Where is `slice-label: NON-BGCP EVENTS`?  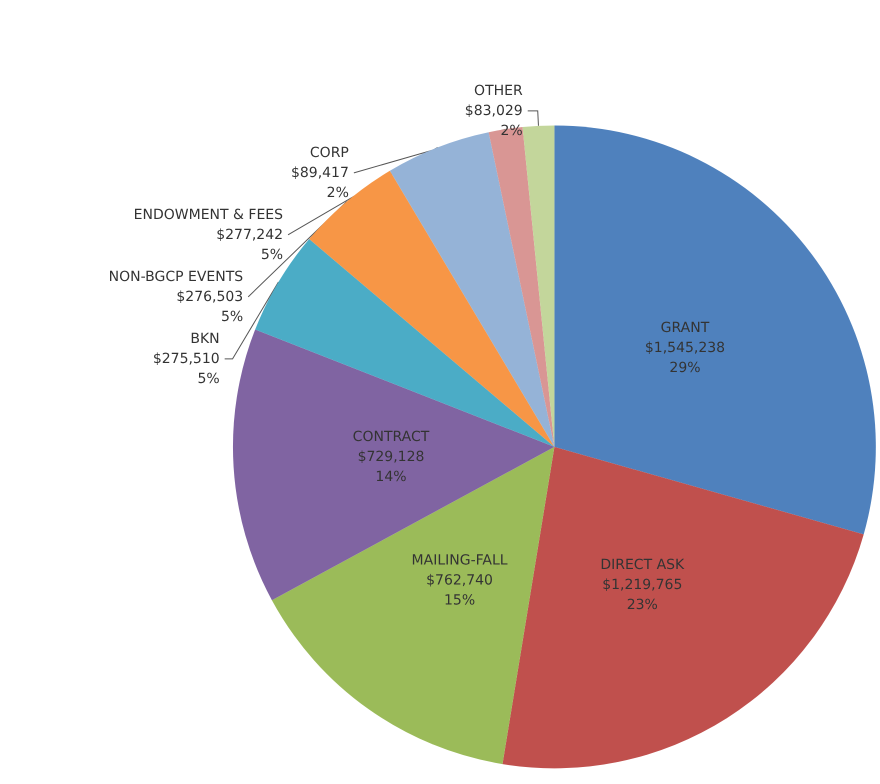
slice-label: NON-BGCP EVENTS is located at coordinates (176, 276).